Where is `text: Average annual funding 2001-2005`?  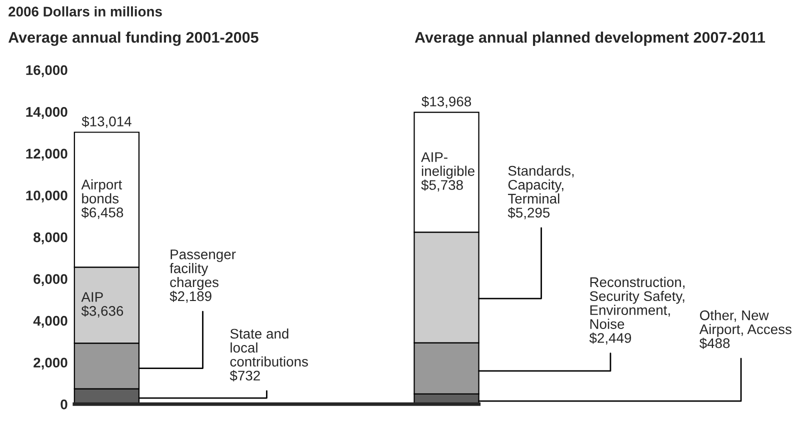 text: Average annual funding 2001-2005 is located at coordinates (133, 39).